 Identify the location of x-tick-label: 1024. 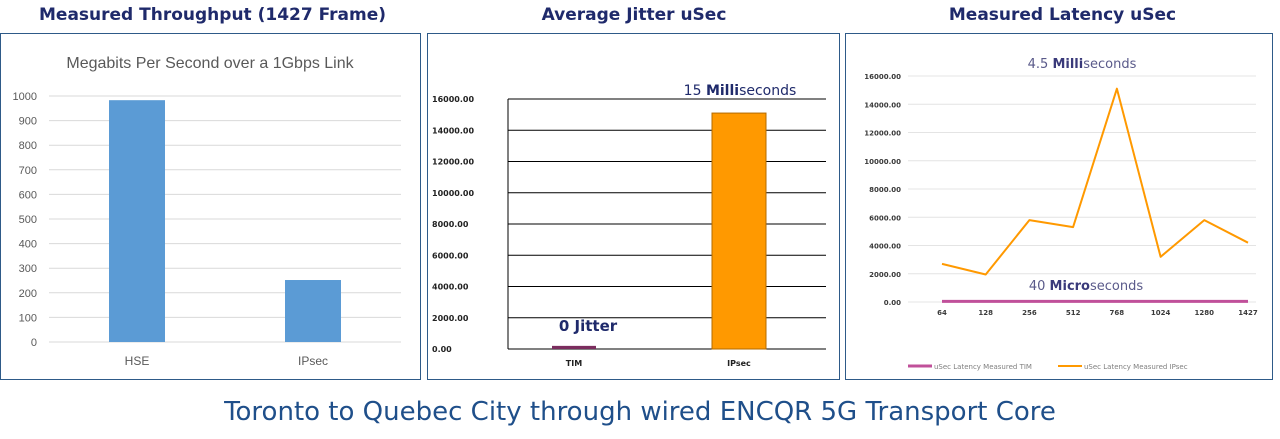
(1161, 313).